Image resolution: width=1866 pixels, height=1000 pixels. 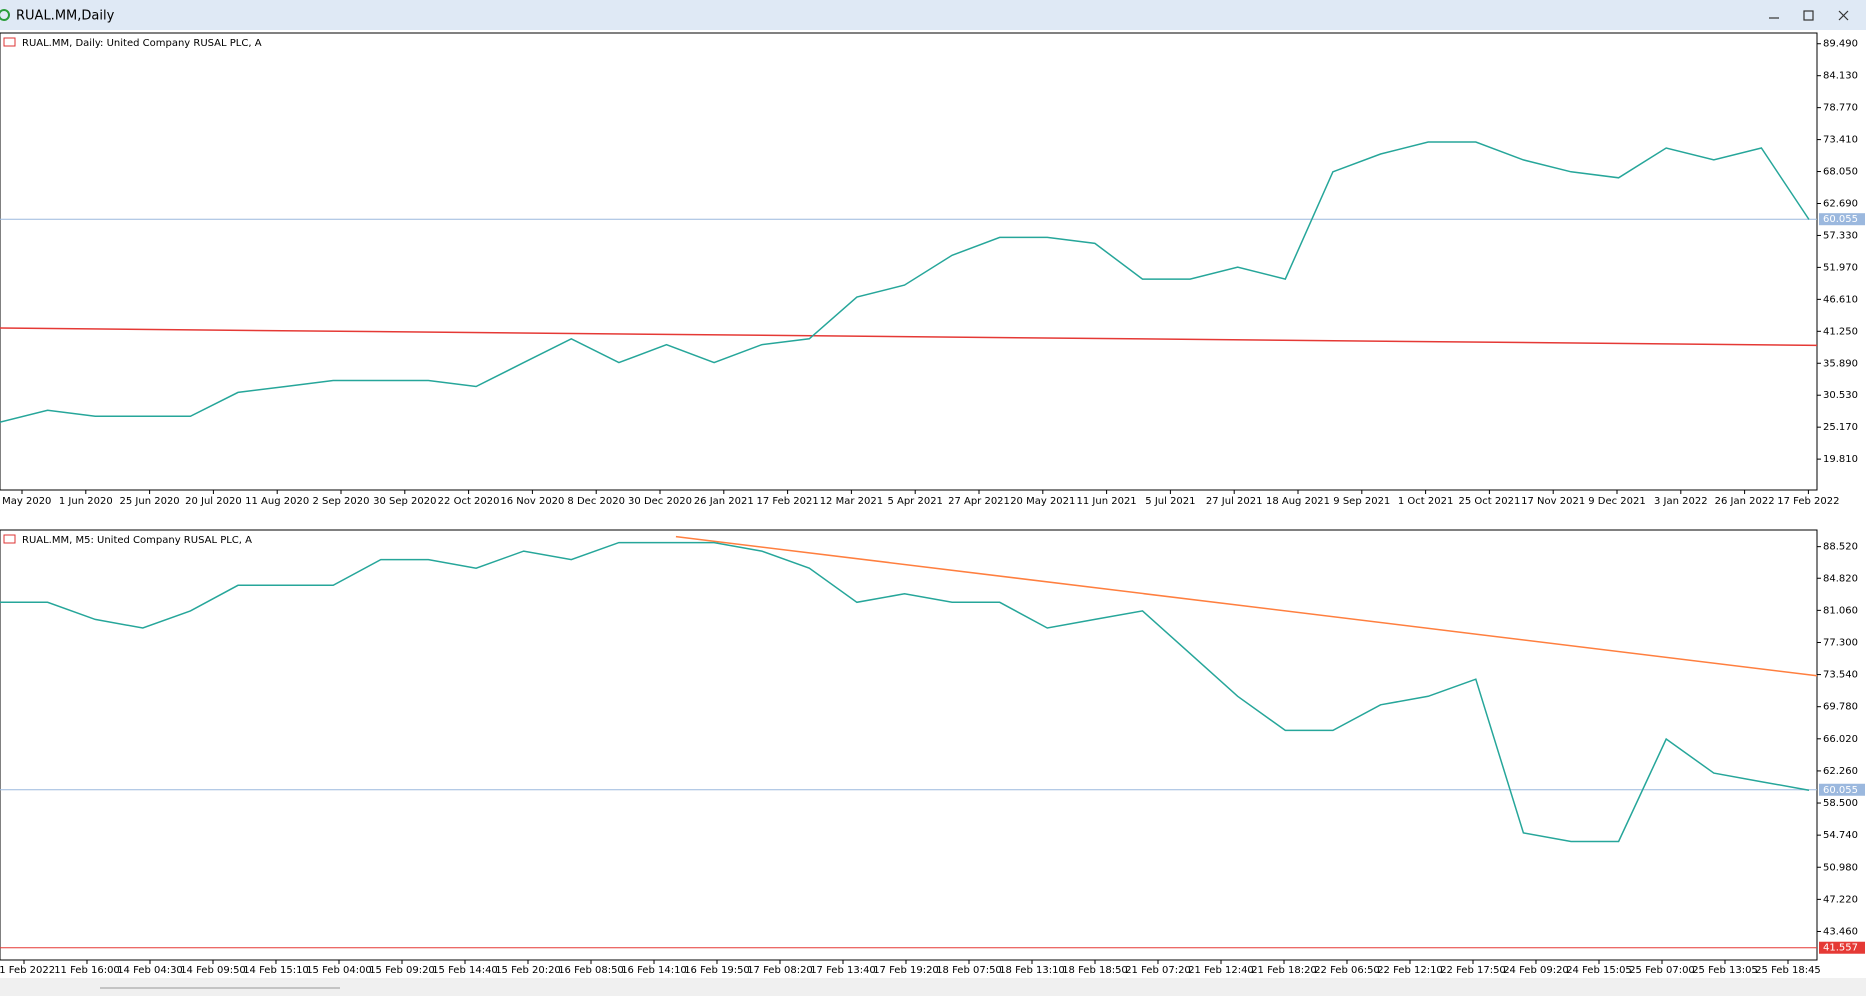 What do you see at coordinates (906, 970) in the screenshot?
I see `x-tick-label: 17 Feb 19:20` at bounding box center [906, 970].